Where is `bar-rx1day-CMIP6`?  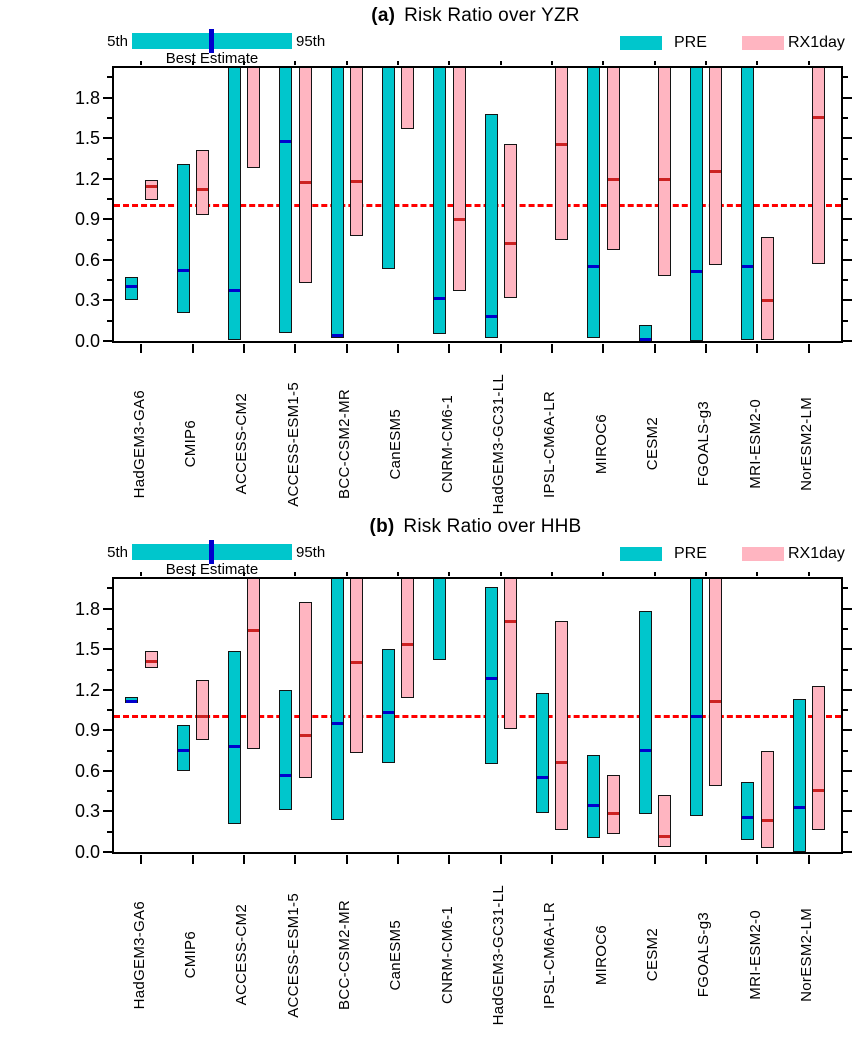 bar-rx1day-CMIP6 is located at coordinates (203, 183).